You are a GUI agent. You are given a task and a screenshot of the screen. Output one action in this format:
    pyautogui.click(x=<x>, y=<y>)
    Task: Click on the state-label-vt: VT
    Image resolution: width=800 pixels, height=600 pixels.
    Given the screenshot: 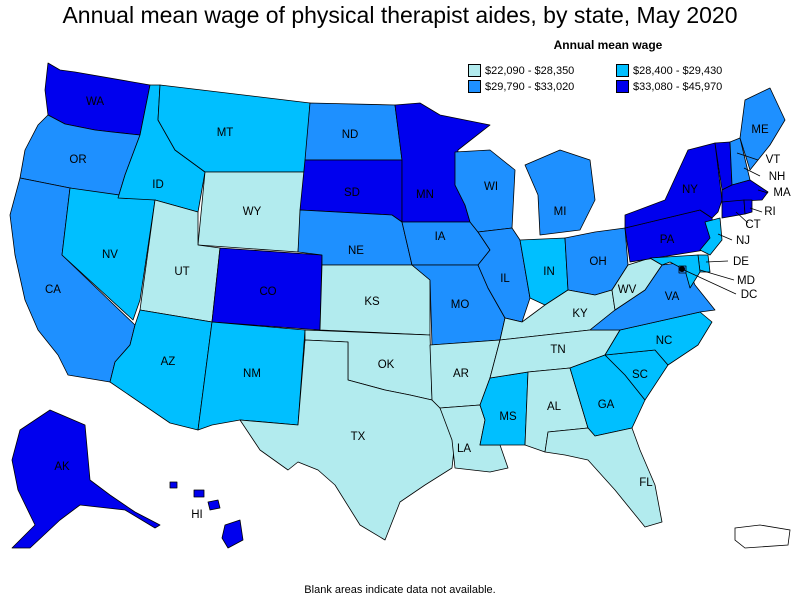 What is the action you would take?
    pyautogui.click(x=773, y=160)
    